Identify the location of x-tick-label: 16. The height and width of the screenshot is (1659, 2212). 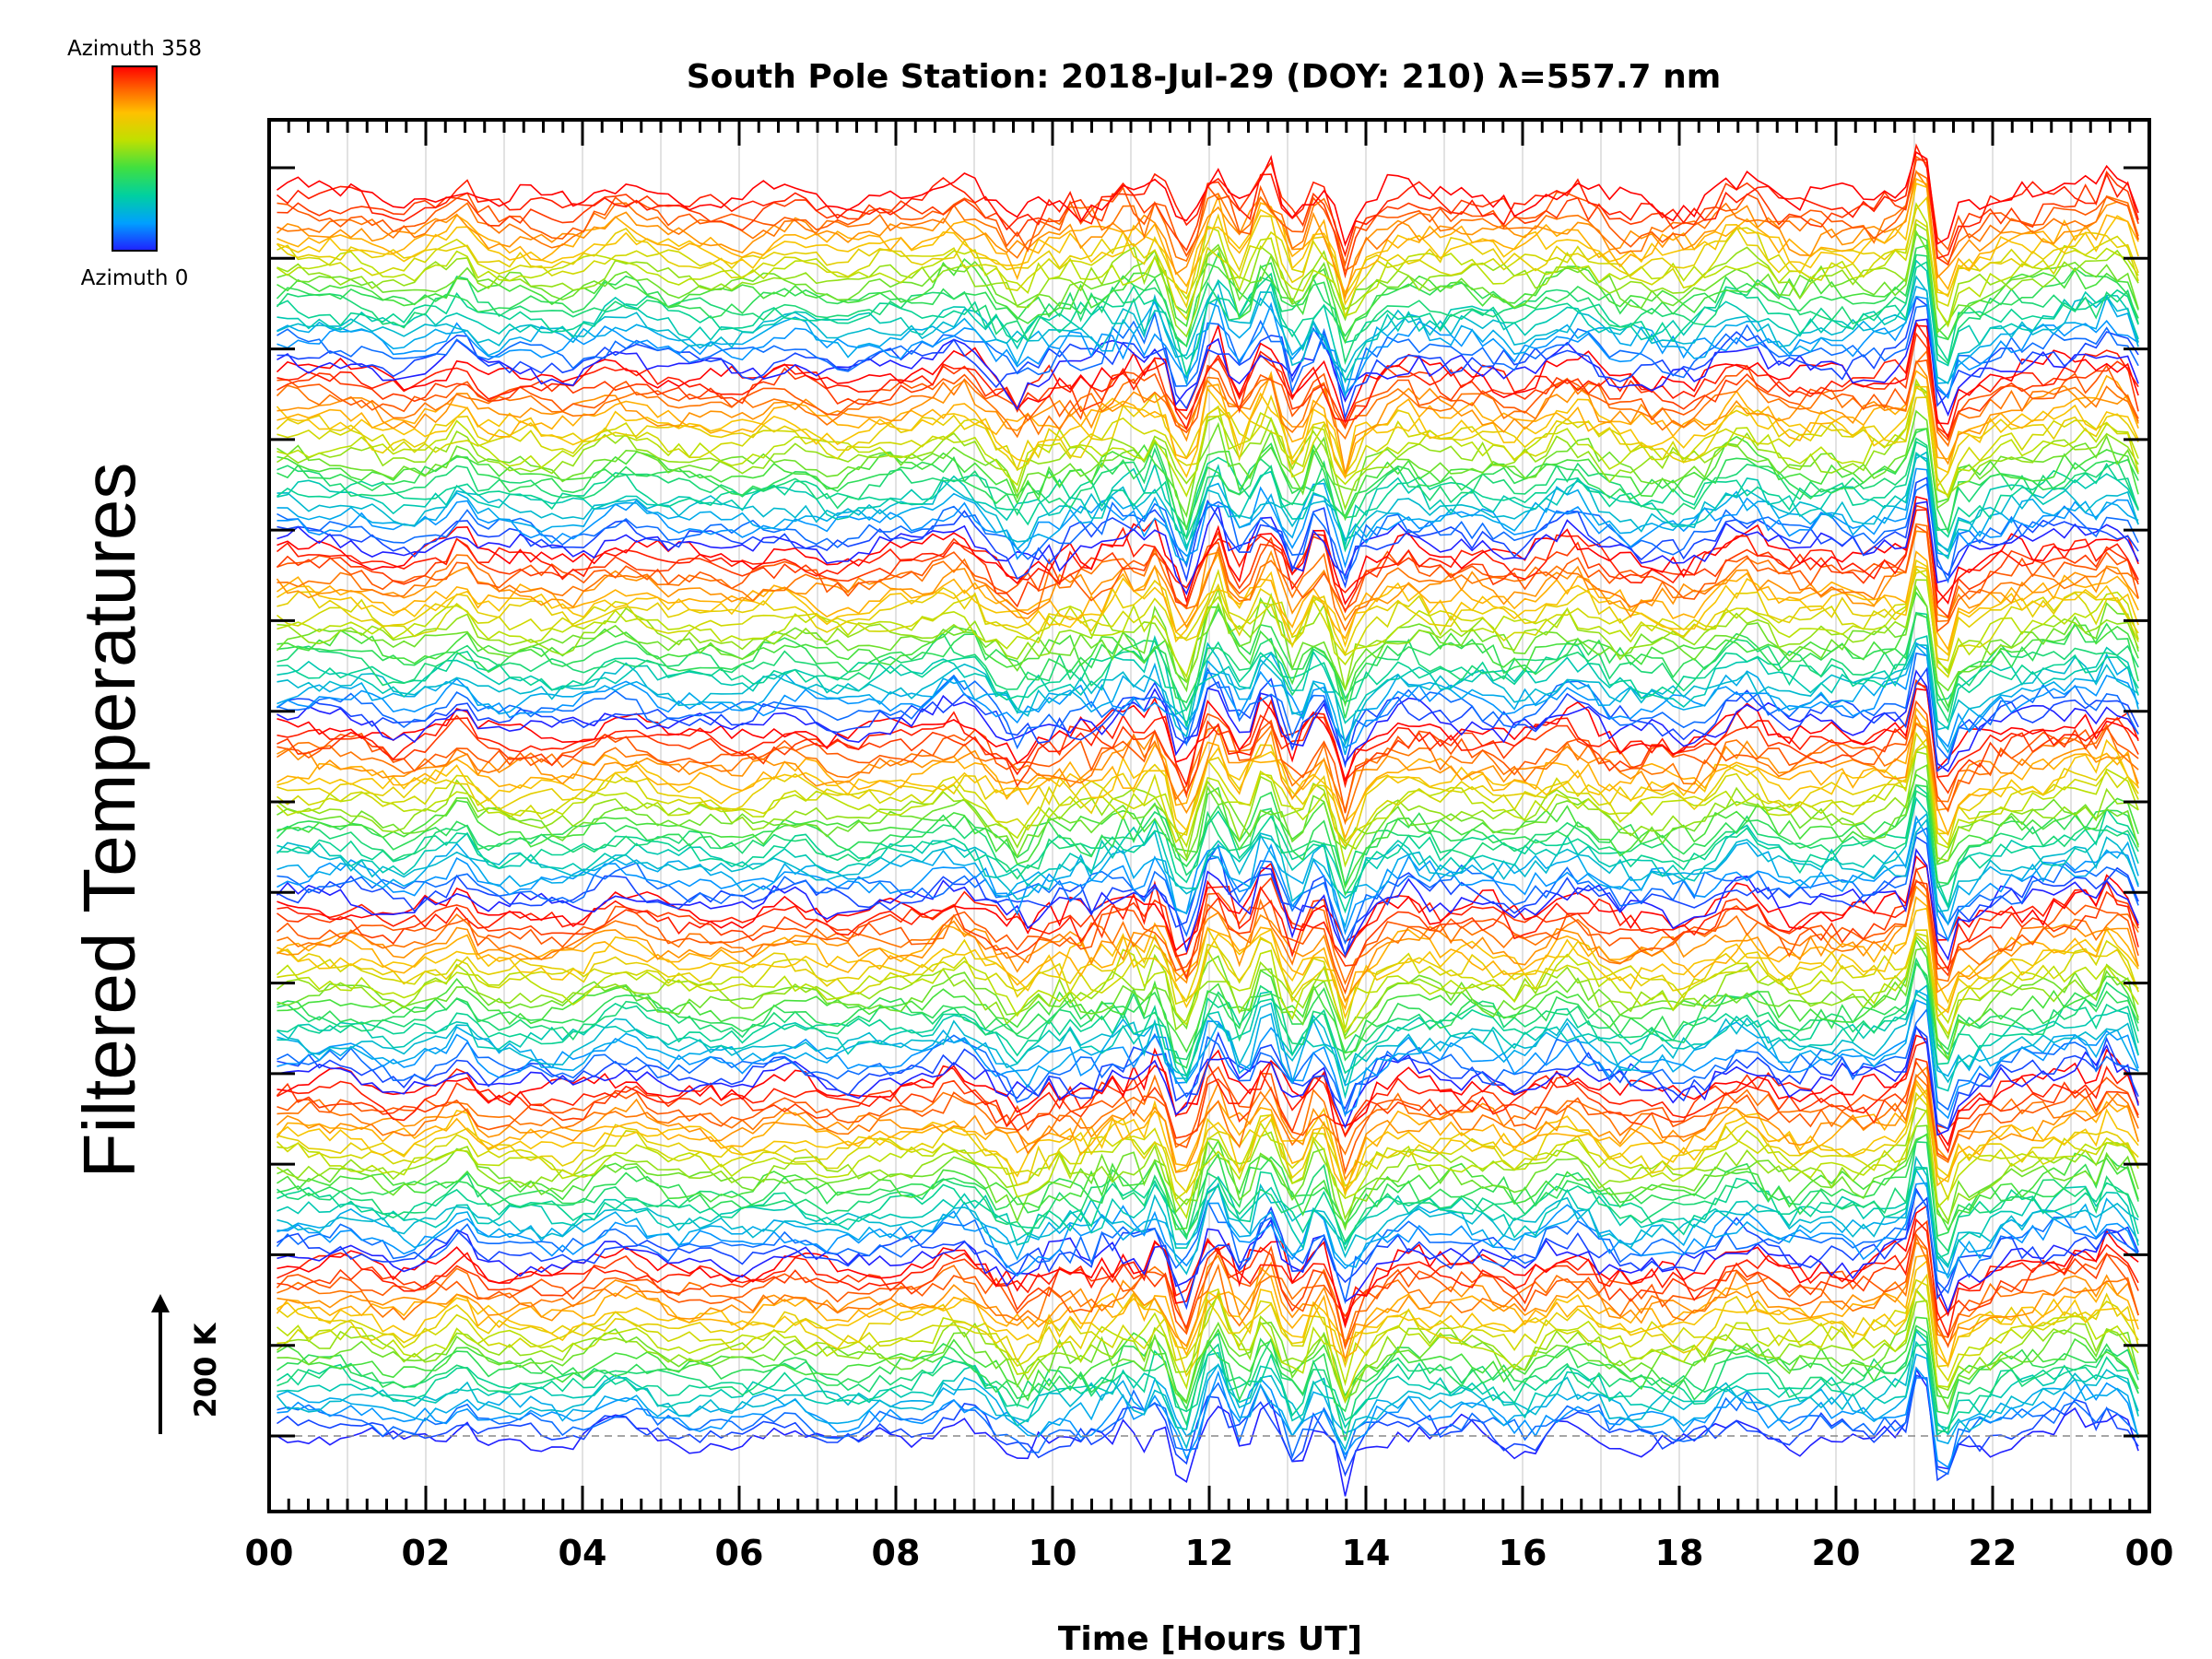
(1523, 1553).